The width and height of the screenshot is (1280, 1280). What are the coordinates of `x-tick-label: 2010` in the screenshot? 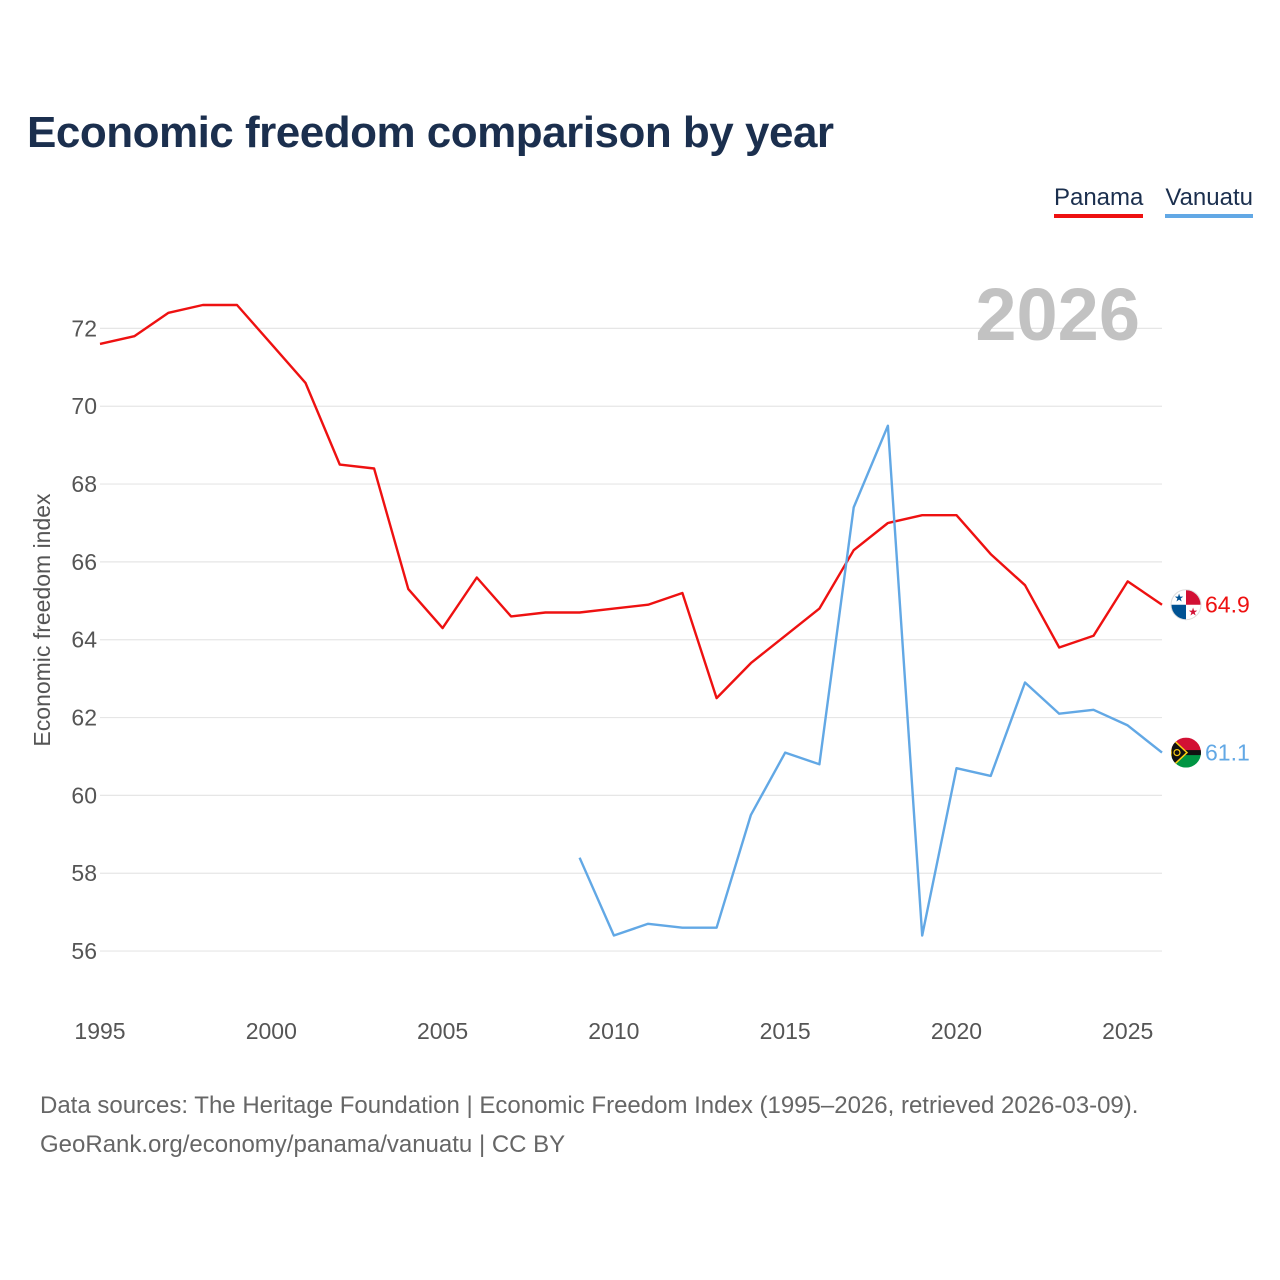 It's located at (613, 1031).